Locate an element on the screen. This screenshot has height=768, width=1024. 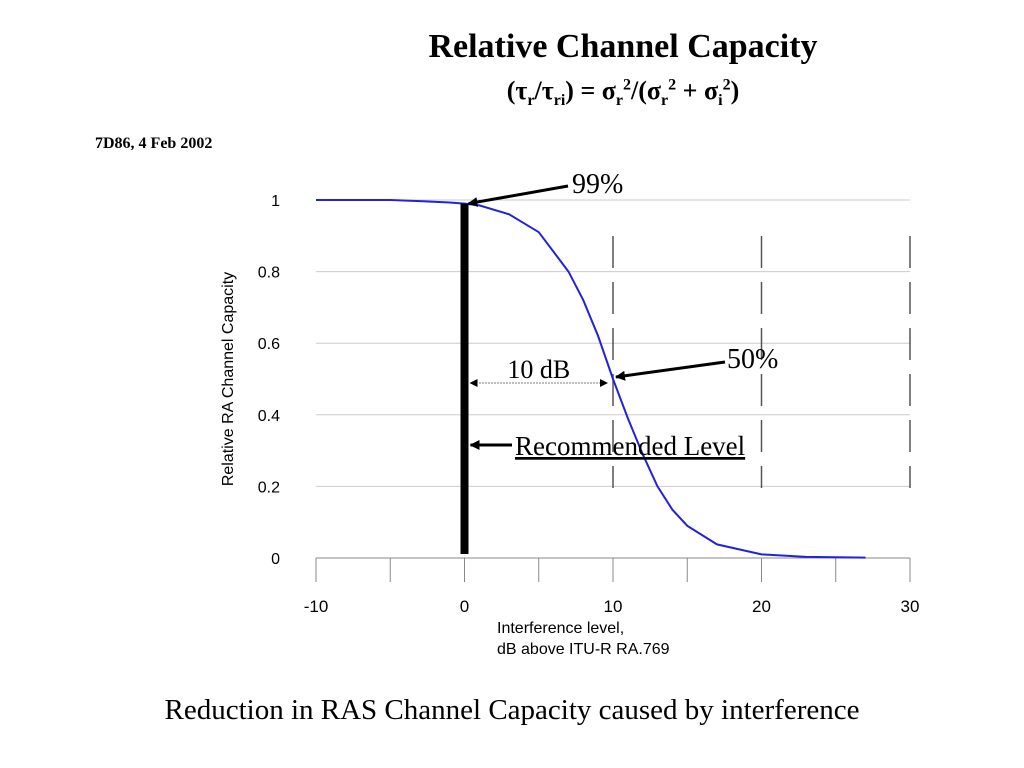
formula-part: /τ is located at coordinates (544, 90).